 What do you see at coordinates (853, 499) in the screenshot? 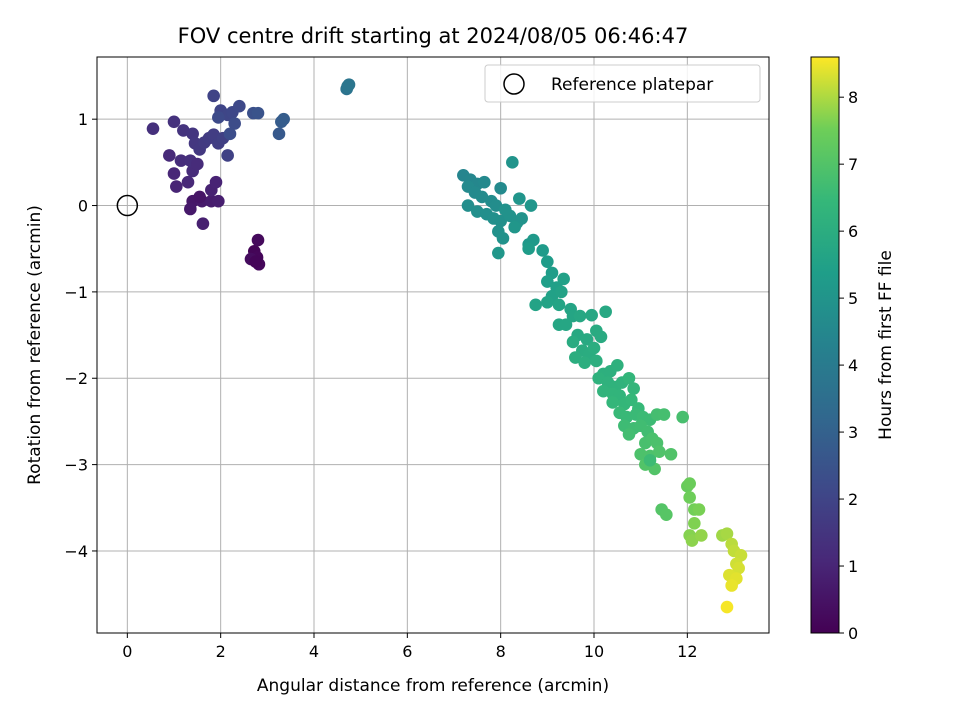
I see `colorbar-tick-label: 2` at bounding box center [853, 499].